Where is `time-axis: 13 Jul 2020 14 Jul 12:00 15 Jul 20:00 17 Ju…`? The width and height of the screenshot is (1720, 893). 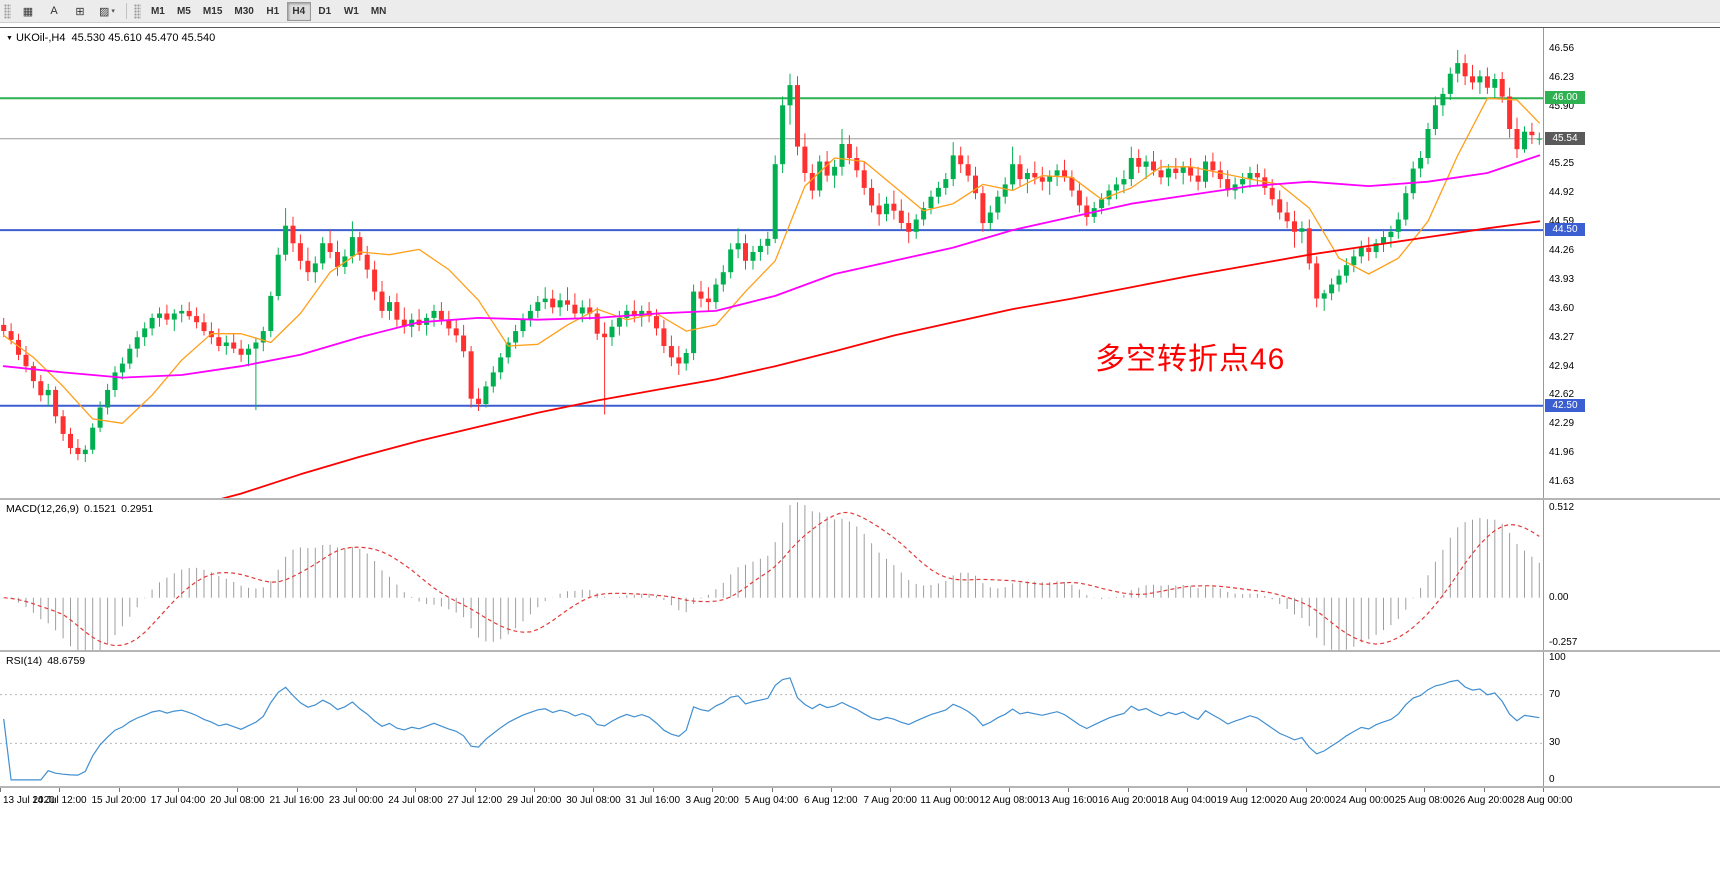
time-axis: 13 Jul 2020 14 Jul 12:00 15 Jul 20:00 17 Ju… is located at coordinates (860, 801).